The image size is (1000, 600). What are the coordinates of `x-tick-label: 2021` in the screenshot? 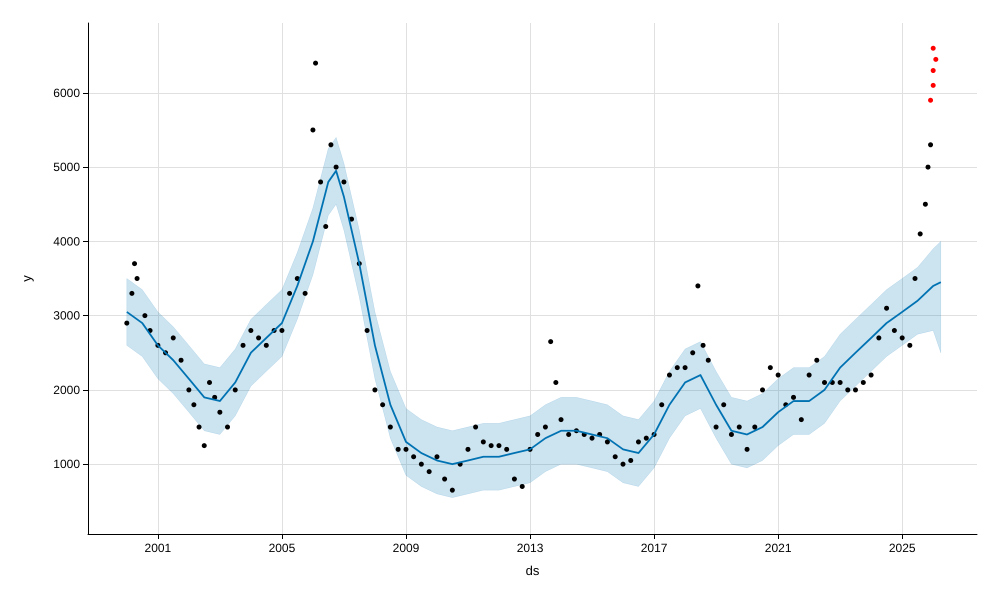 It's located at (778, 548).